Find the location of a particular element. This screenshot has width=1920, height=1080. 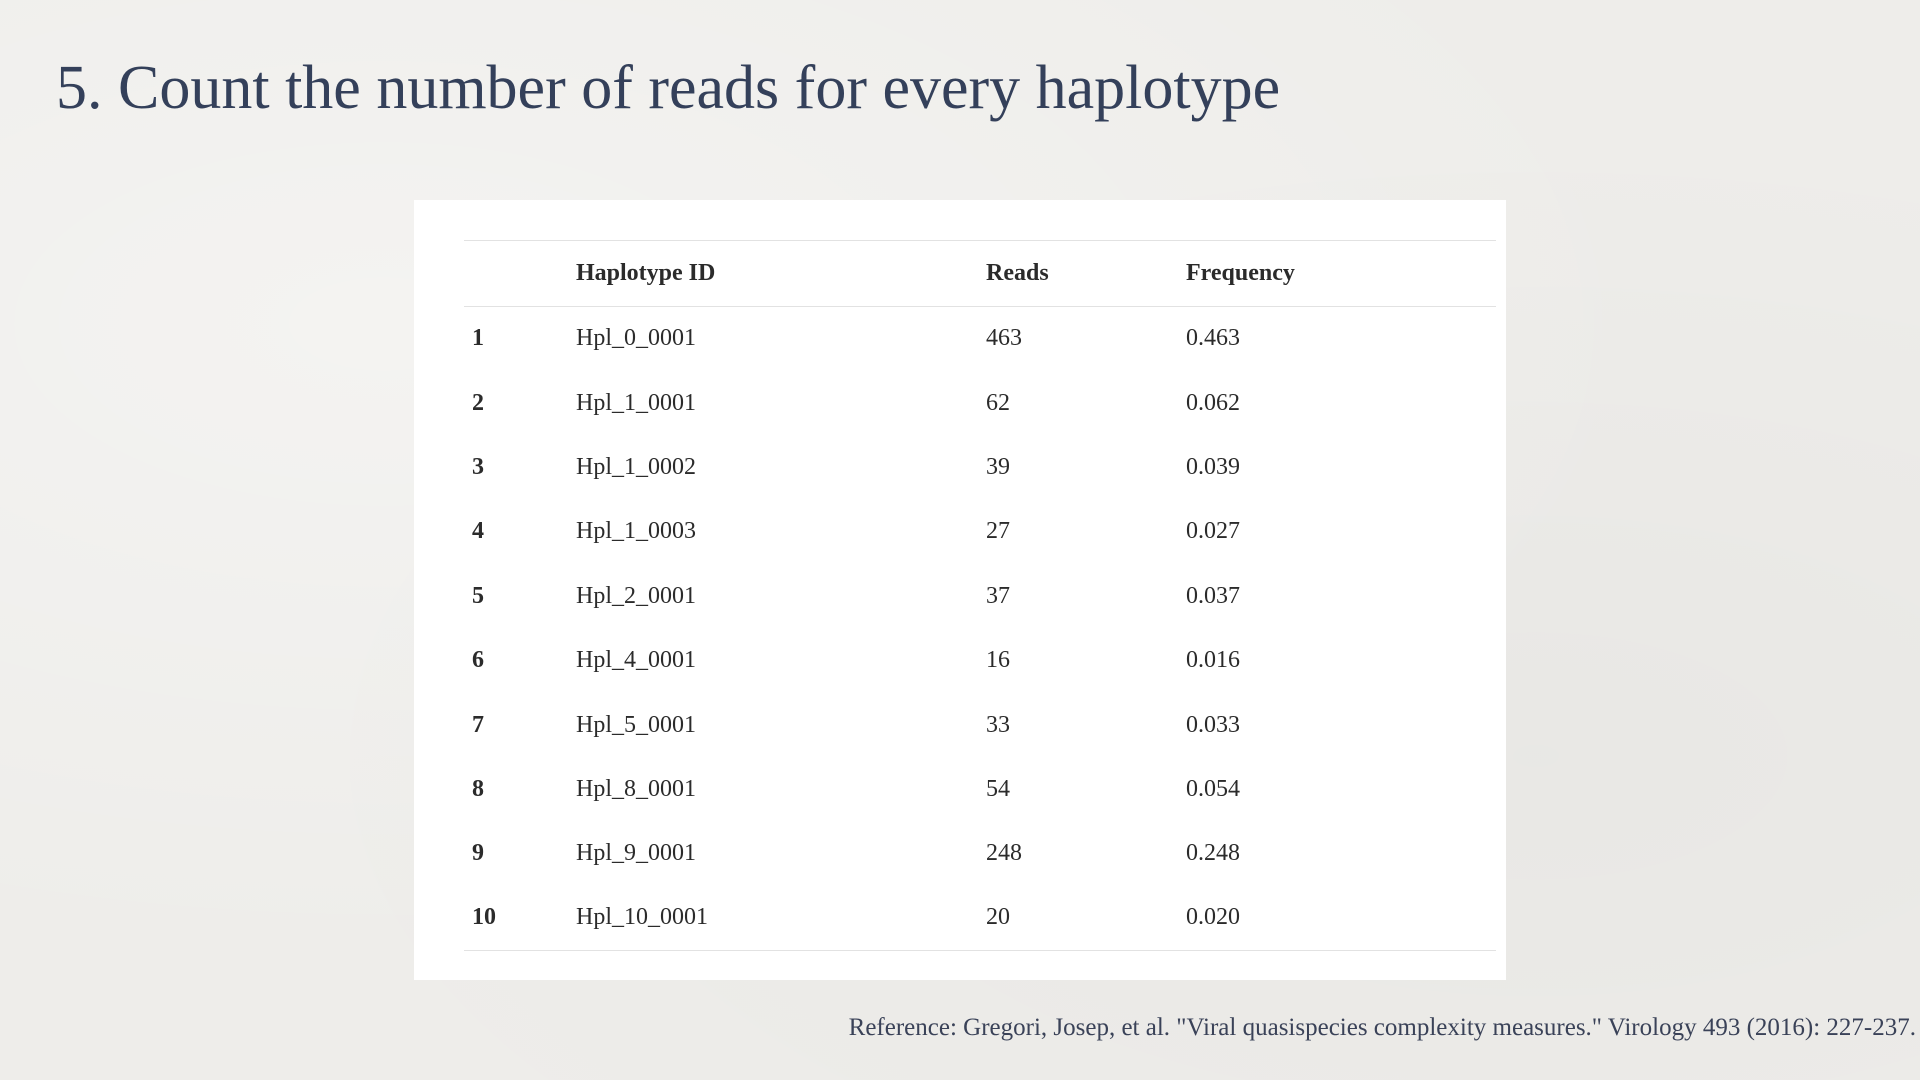

row-index: 2 is located at coordinates (478, 402).